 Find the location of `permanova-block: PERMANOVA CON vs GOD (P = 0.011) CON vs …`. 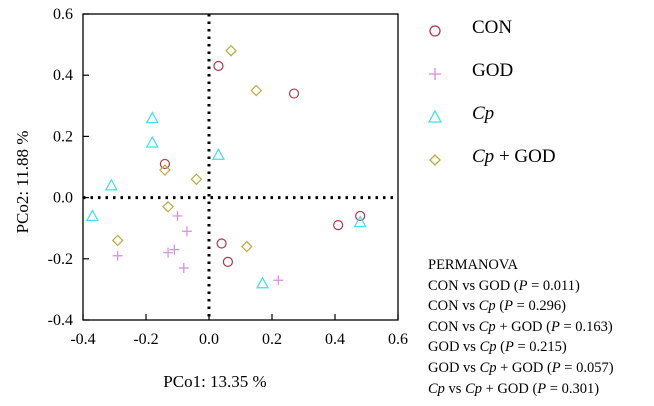

permanova-block: PERMANOVA CON vs GOD (P = 0.011) CON vs … is located at coordinates (521, 327).